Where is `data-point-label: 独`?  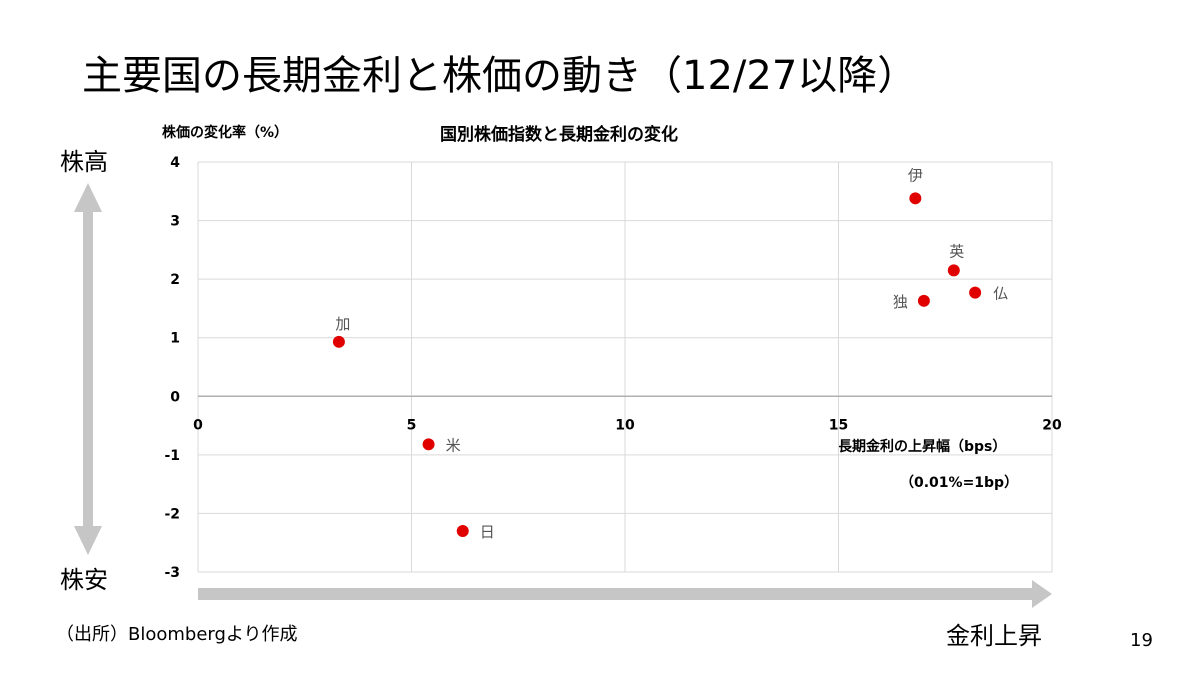 data-point-label: 独 is located at coordinates (900, 302).